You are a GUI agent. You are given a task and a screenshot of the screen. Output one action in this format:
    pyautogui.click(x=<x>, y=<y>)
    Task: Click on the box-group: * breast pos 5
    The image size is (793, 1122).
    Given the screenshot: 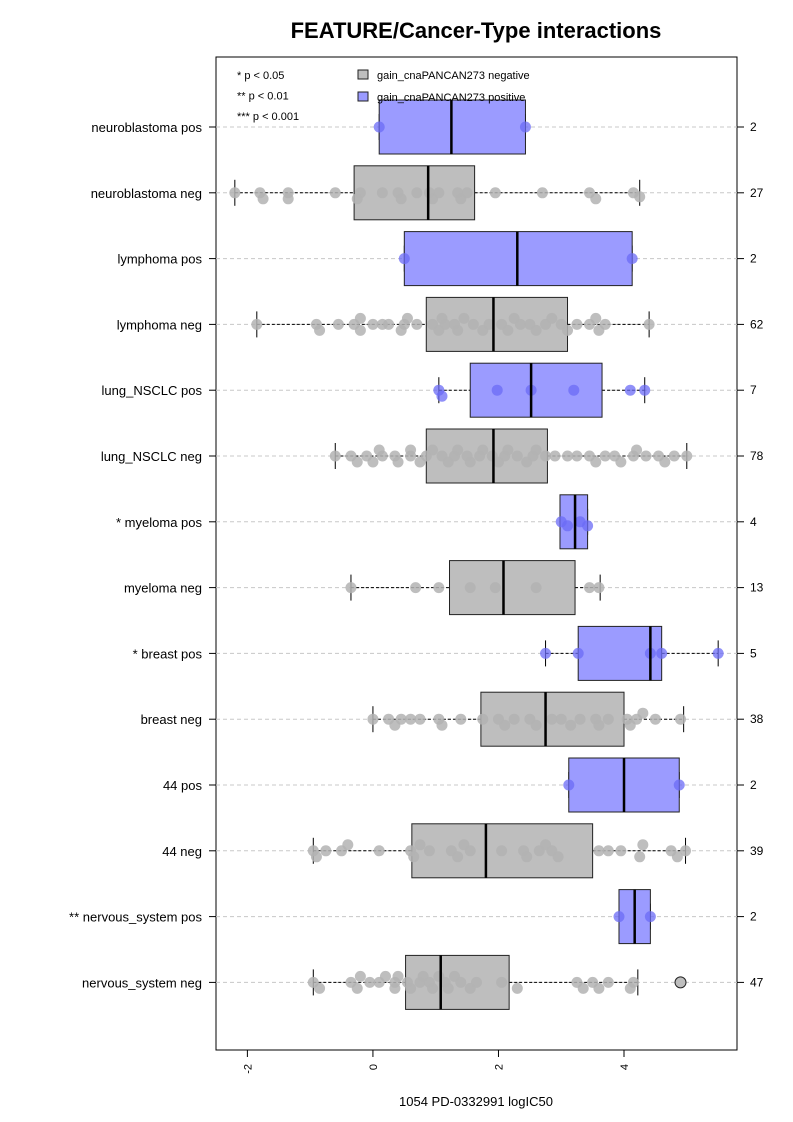 What is the action you would take?
    pyautogui.click(x=445, y=653)
    